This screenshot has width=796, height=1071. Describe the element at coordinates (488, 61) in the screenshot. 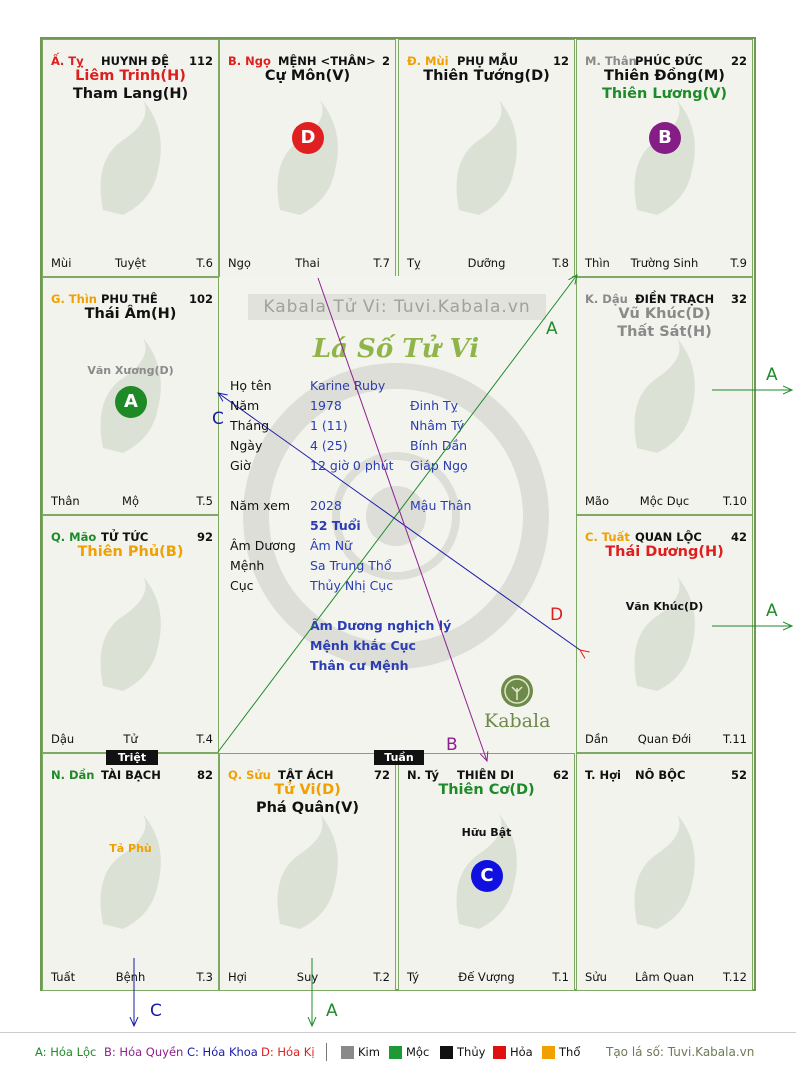

I see `house-name: PHỤ MẪU` at that location.